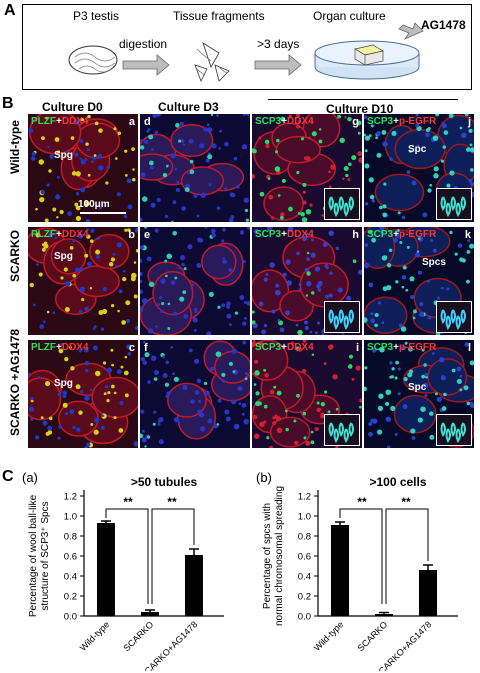  What do you see at coordinates (33, 555) in the screenshot?
I see `y-axis-label: Percentage of wool ball-like` at bounding box center [33, 555].